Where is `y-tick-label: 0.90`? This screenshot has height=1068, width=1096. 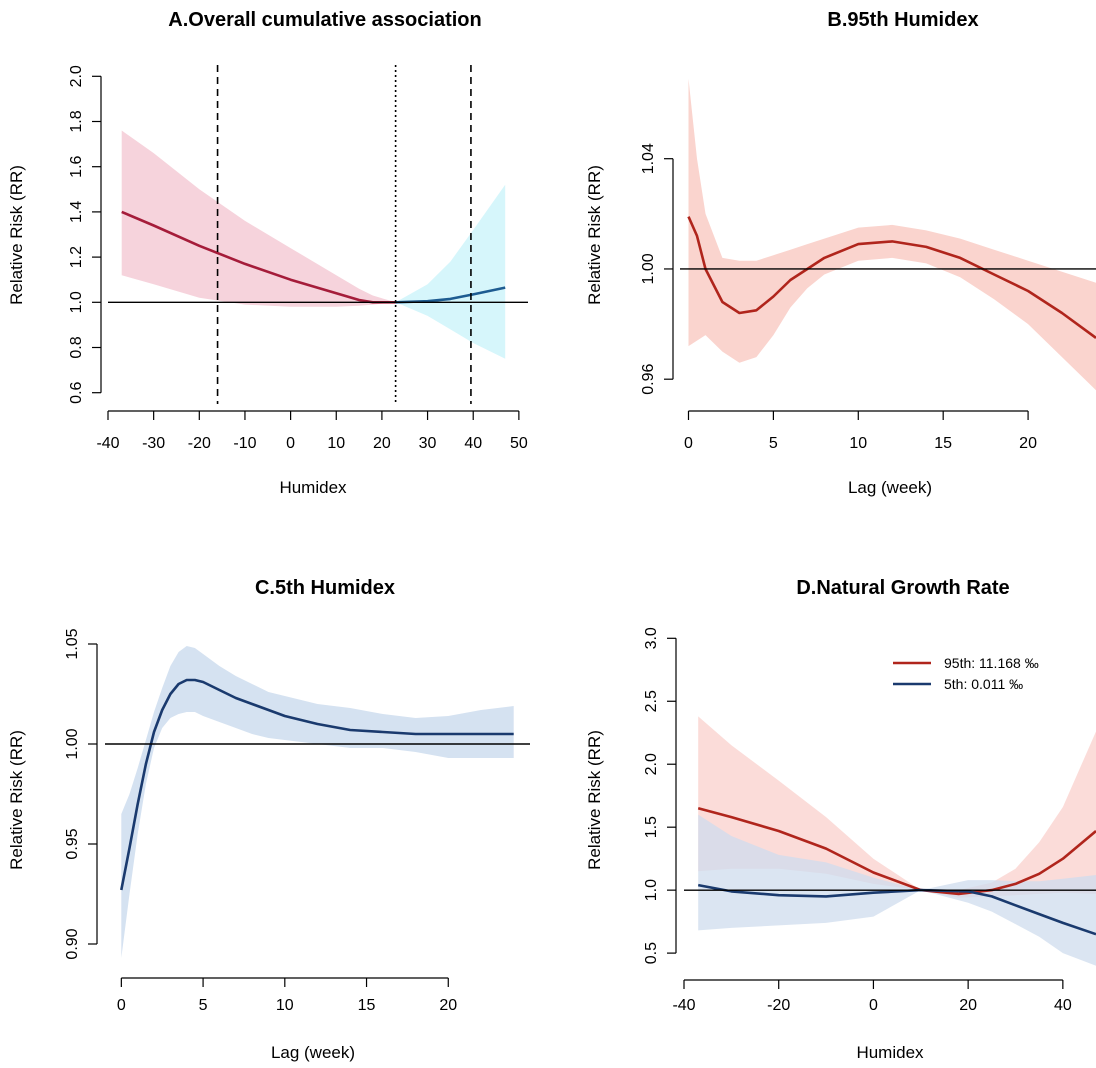 y-tick-label: 0.90 is located at coordinates (72, 943).